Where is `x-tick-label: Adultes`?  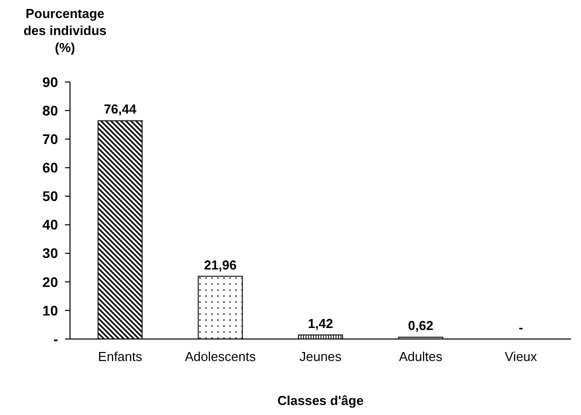
x-tick-label: Adultes is located at coordinates (421, 356).